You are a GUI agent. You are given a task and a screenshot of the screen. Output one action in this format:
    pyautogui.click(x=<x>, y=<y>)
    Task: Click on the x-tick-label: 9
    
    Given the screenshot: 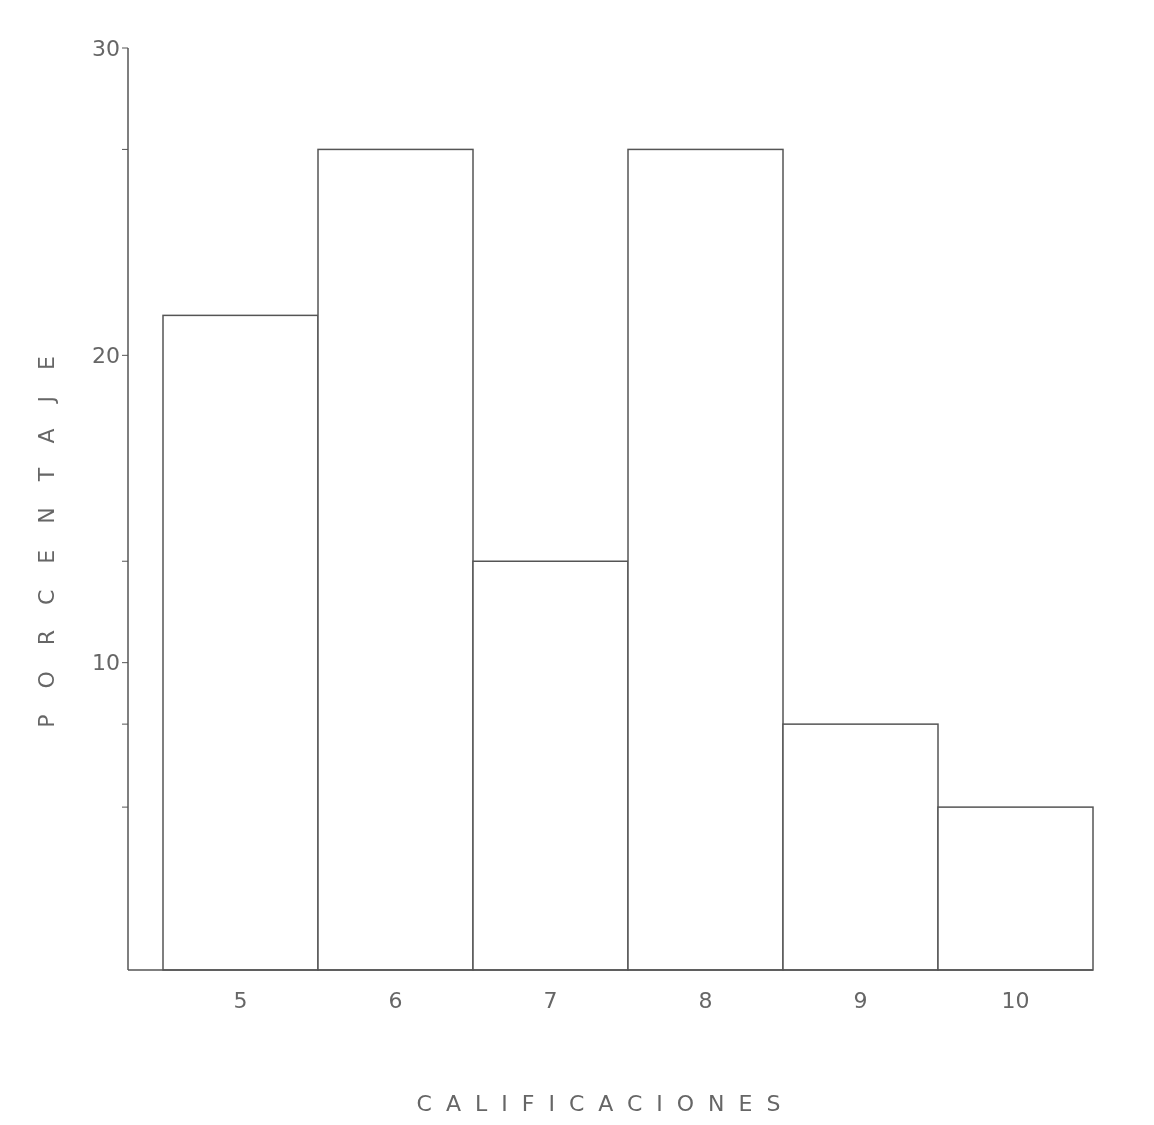 What is the action you would take?
    pyautogui.click(x=860, y=1000)
    